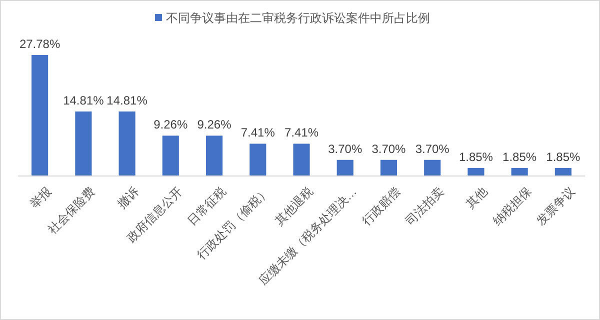 The height and width of the screenshot is (320, 600). Describe the element at coordinates (40, 198) in the screenshot. I see `x-tick-label: 举报` at that location.